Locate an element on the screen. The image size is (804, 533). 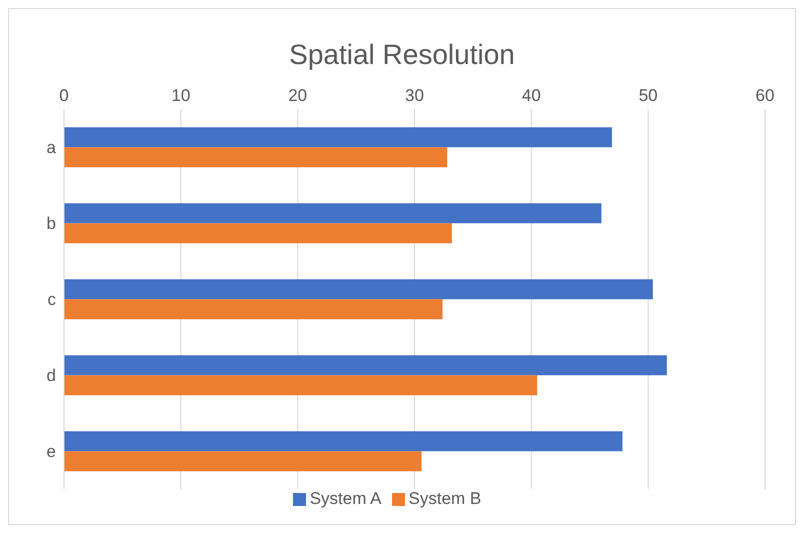
y-tick-label: b is located at coordinates (51, 224).